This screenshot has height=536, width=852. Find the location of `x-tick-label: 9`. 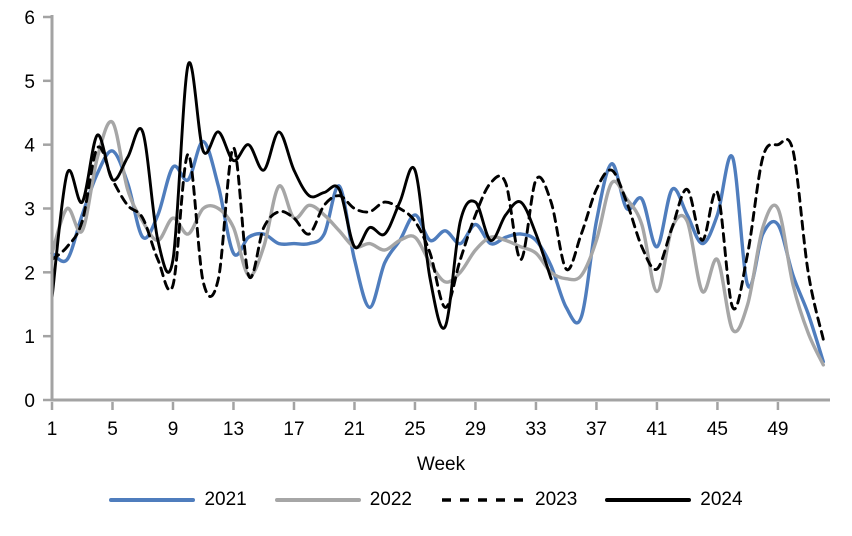

x-tick-label: 9 is located at coordinates (173, 429).